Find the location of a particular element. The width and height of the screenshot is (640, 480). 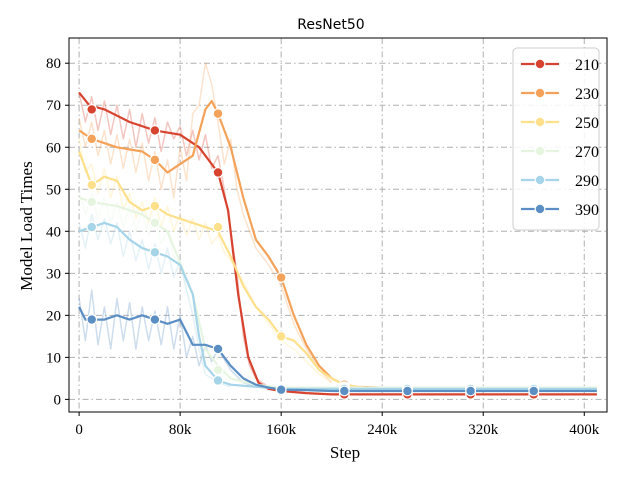

x-tick-label: 400k is located at coordinates (584, 430).